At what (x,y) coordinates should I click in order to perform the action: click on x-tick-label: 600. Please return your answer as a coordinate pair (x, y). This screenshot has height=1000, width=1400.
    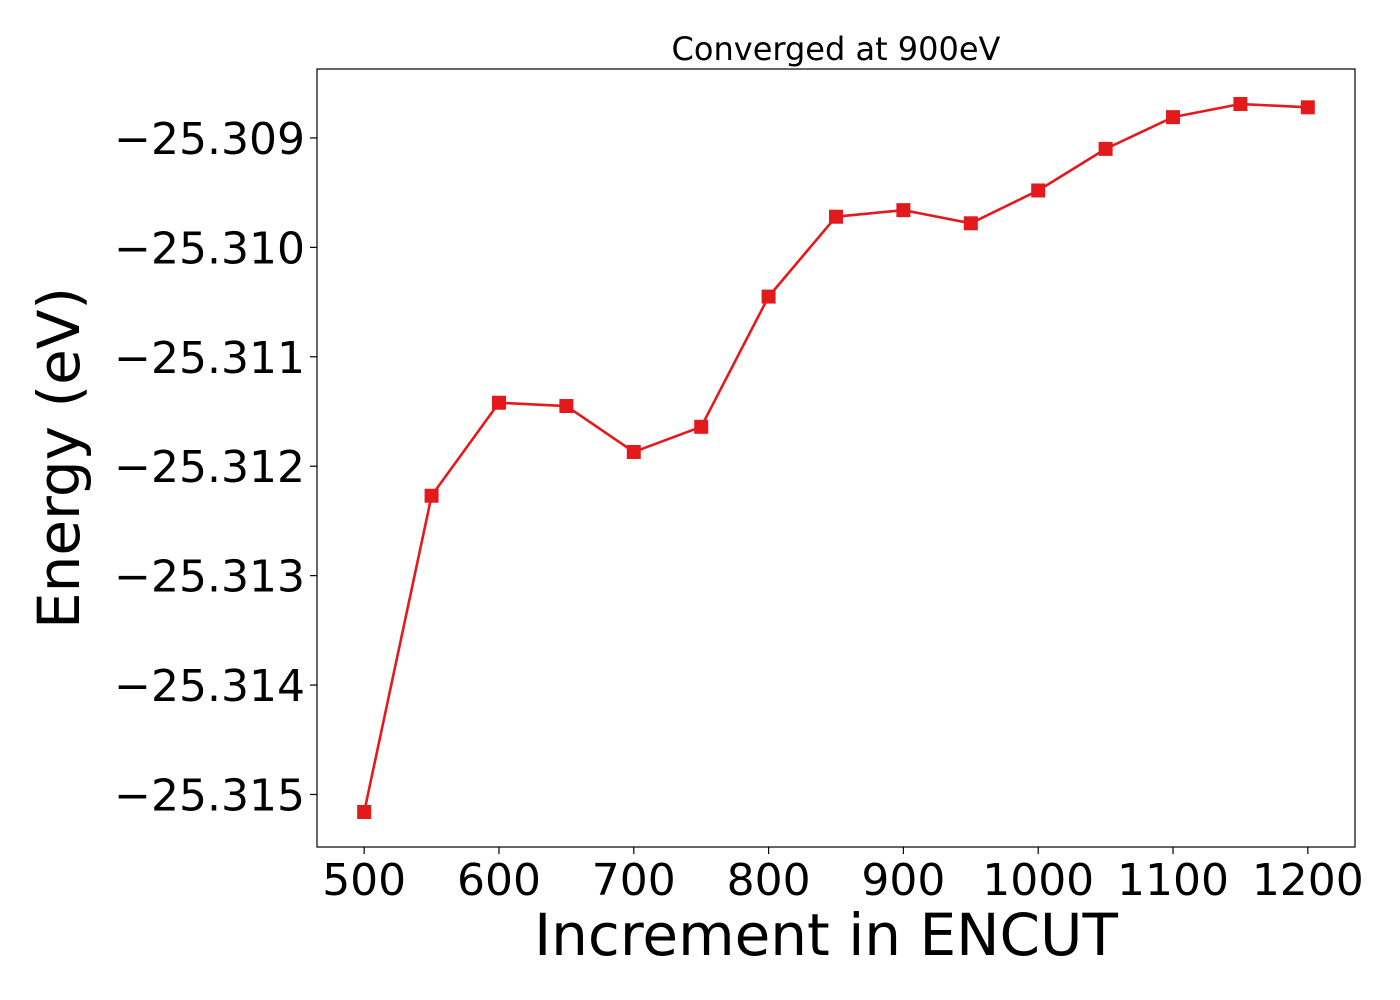
    Looking at the image, I should click on (499, 880).